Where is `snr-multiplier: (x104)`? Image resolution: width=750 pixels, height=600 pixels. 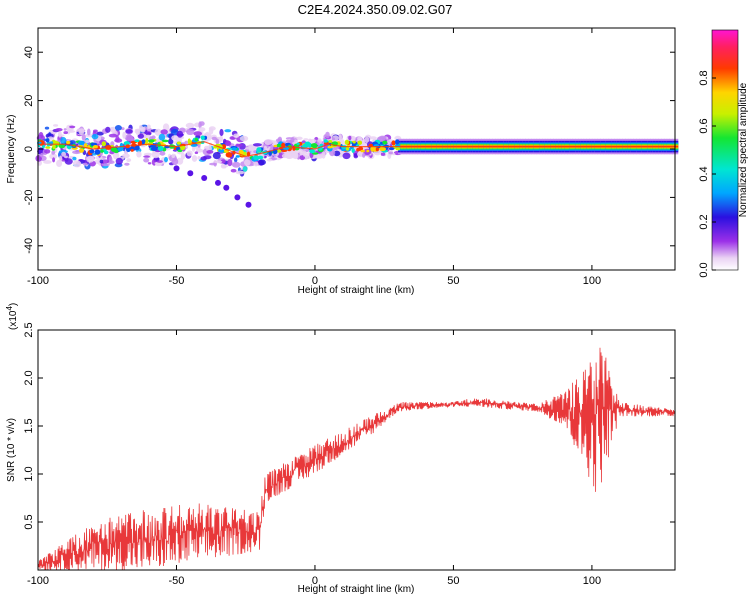
snr-multiplier: (x104) is located at coordinates (12, 316).